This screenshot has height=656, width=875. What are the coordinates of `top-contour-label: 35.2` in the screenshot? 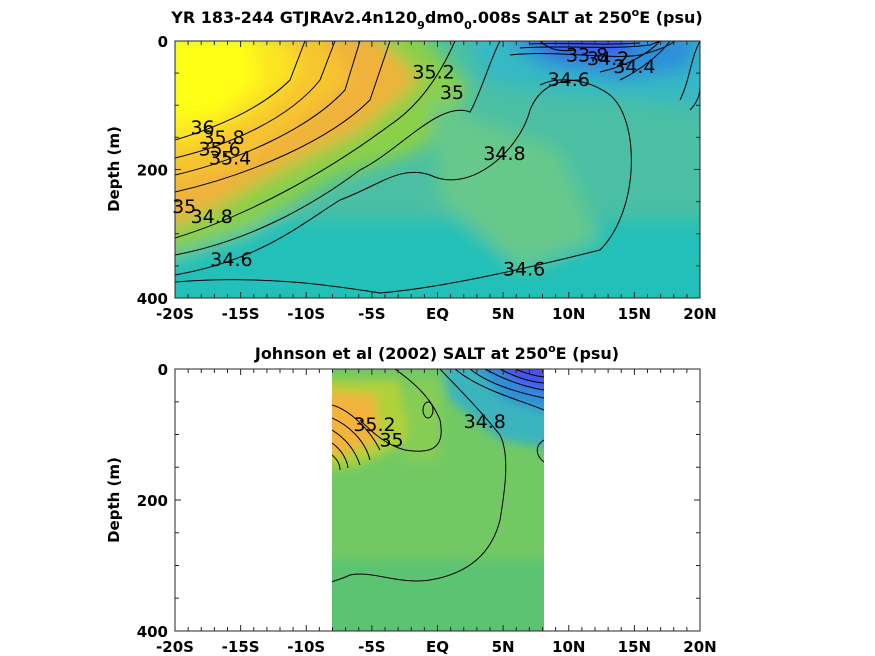 It's located at (433, 72).